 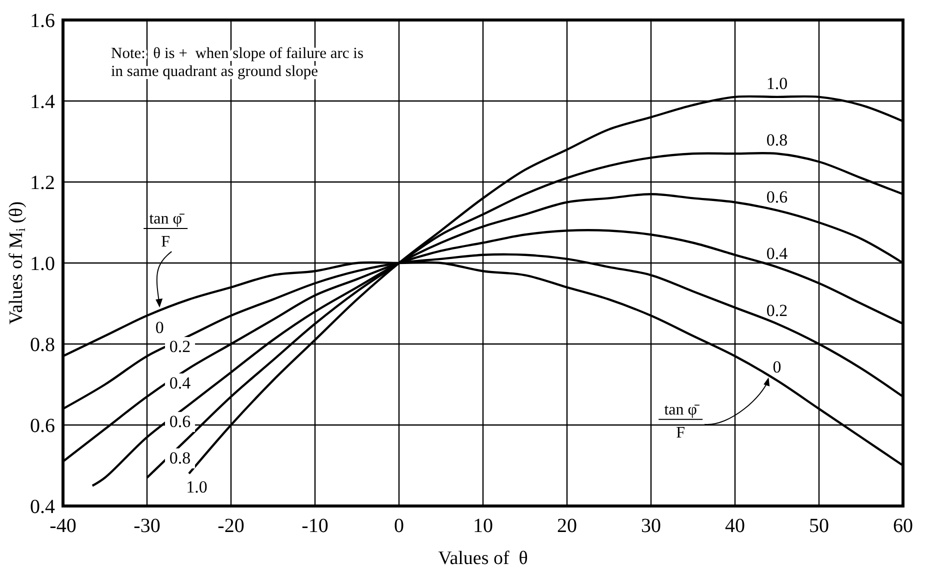 I want to click on y-tick-label: 1.2, so click(x=42, y=183).